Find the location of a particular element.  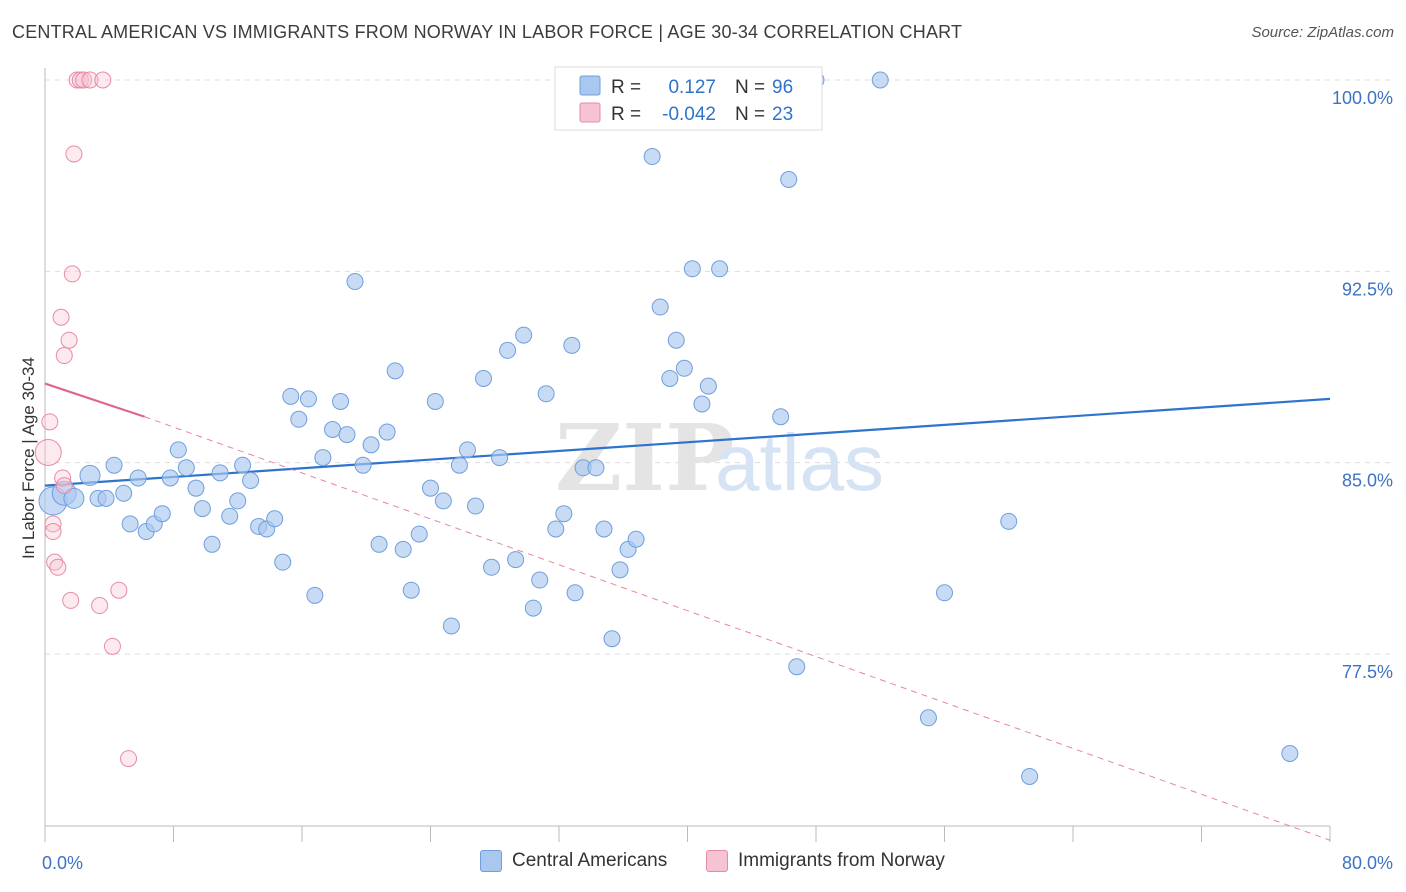

x-tick-label: 80.0% is located at coordinates (1367, 863).